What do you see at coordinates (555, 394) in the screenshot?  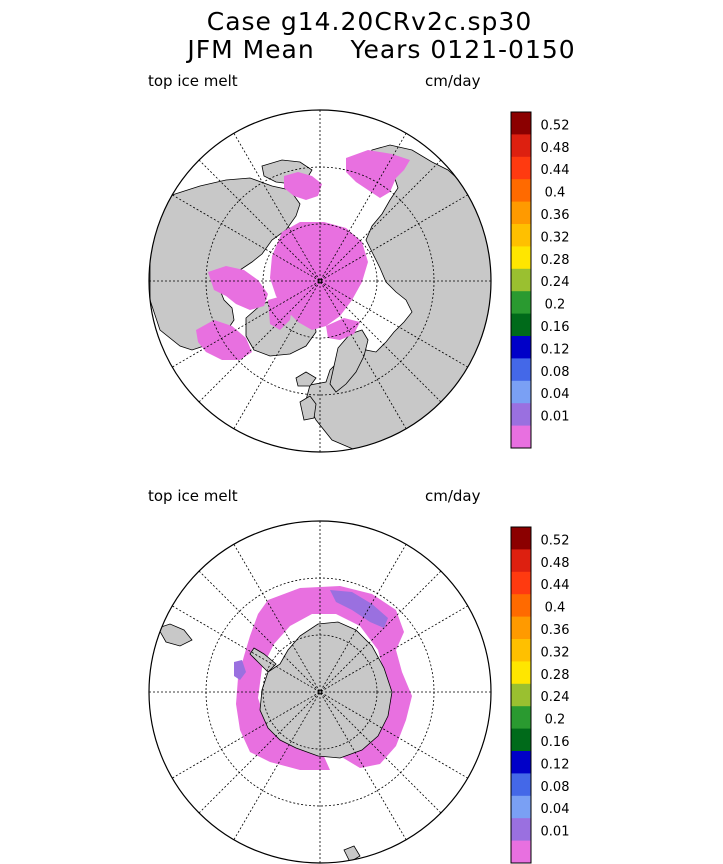 I see `north-colorbar-tick-label: 0.04` at bounding box center [555, 394].